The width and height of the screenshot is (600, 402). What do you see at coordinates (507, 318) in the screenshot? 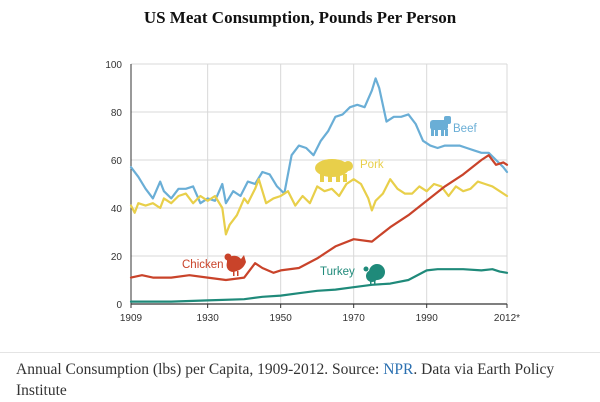
I see `x-tick-label: 2012*` at bounding box center [507, 318].